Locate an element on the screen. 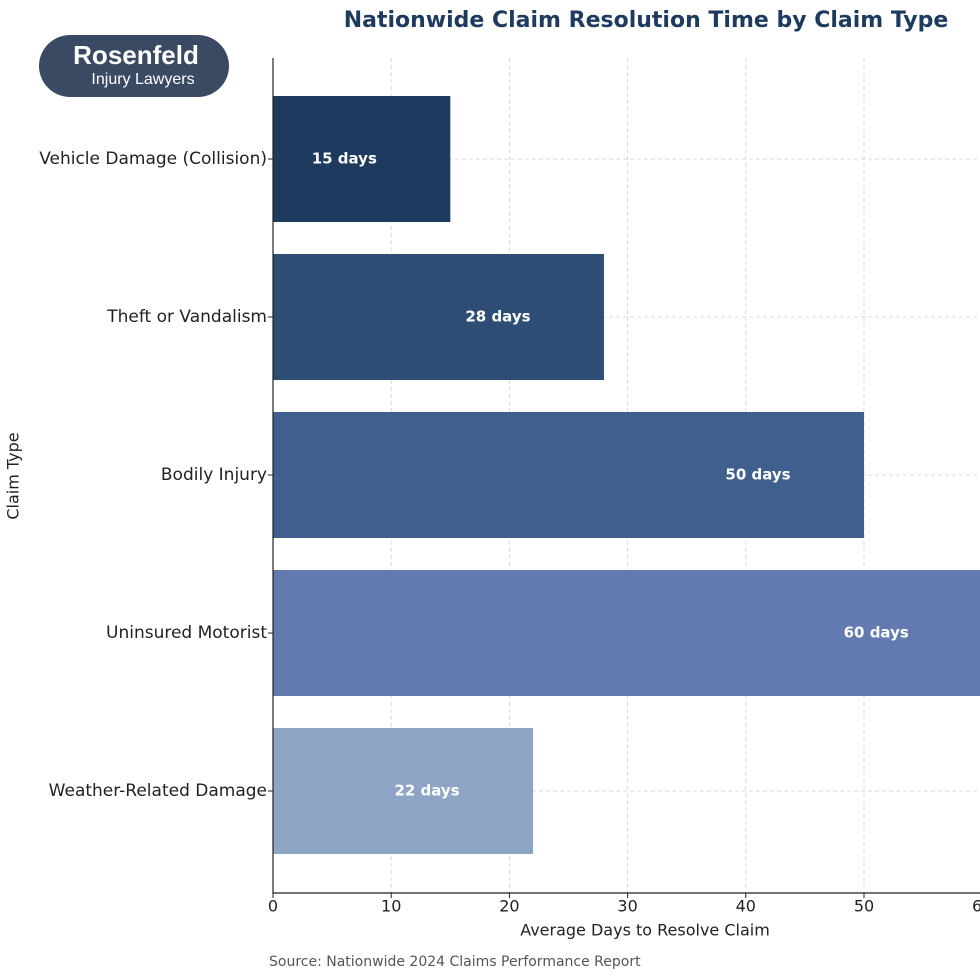  y-axis-title: Claim Type is located at coordinates (13, 475).